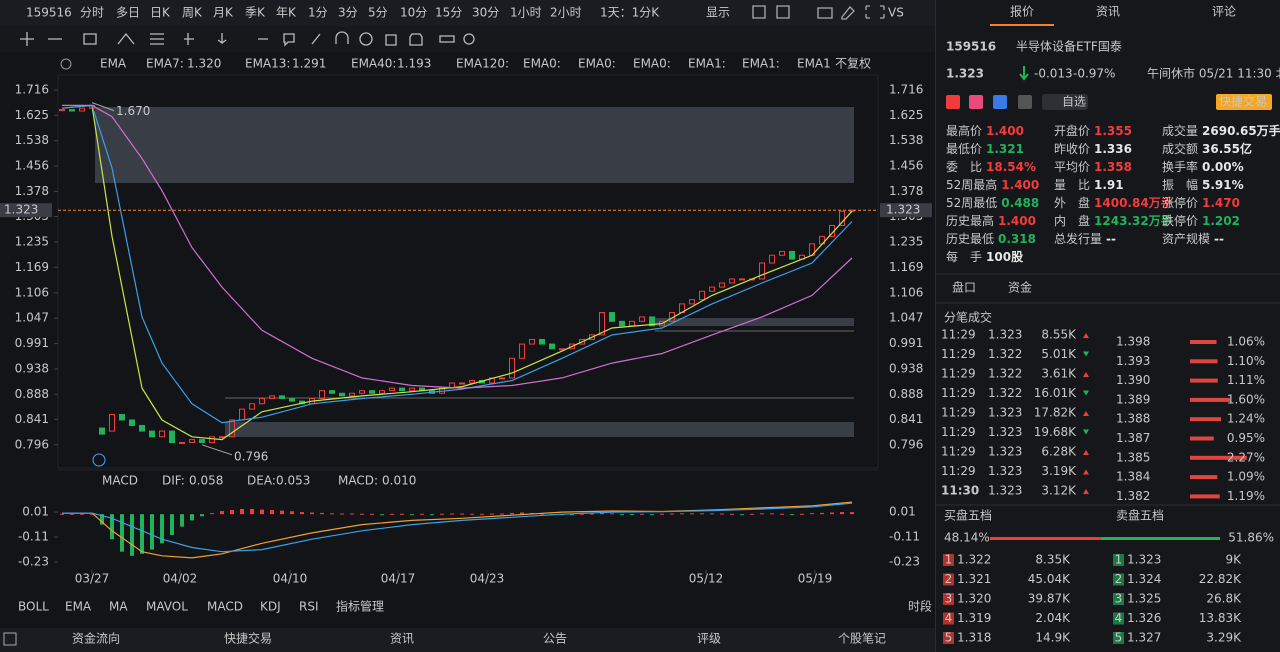 The image size is (1280, 652). What do you see at coordinates (373, 64) in the screenshot?
I see `legend-name: EMA40:` at bounding box center [373, 64].